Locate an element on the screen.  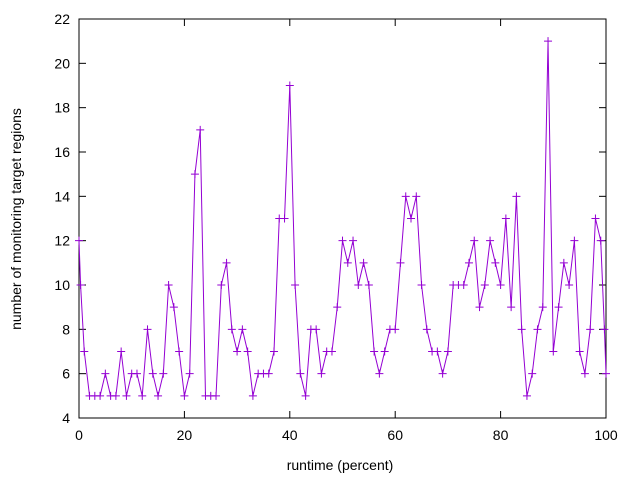
y-tick-label: 12 is located at coordinates (62, 241).